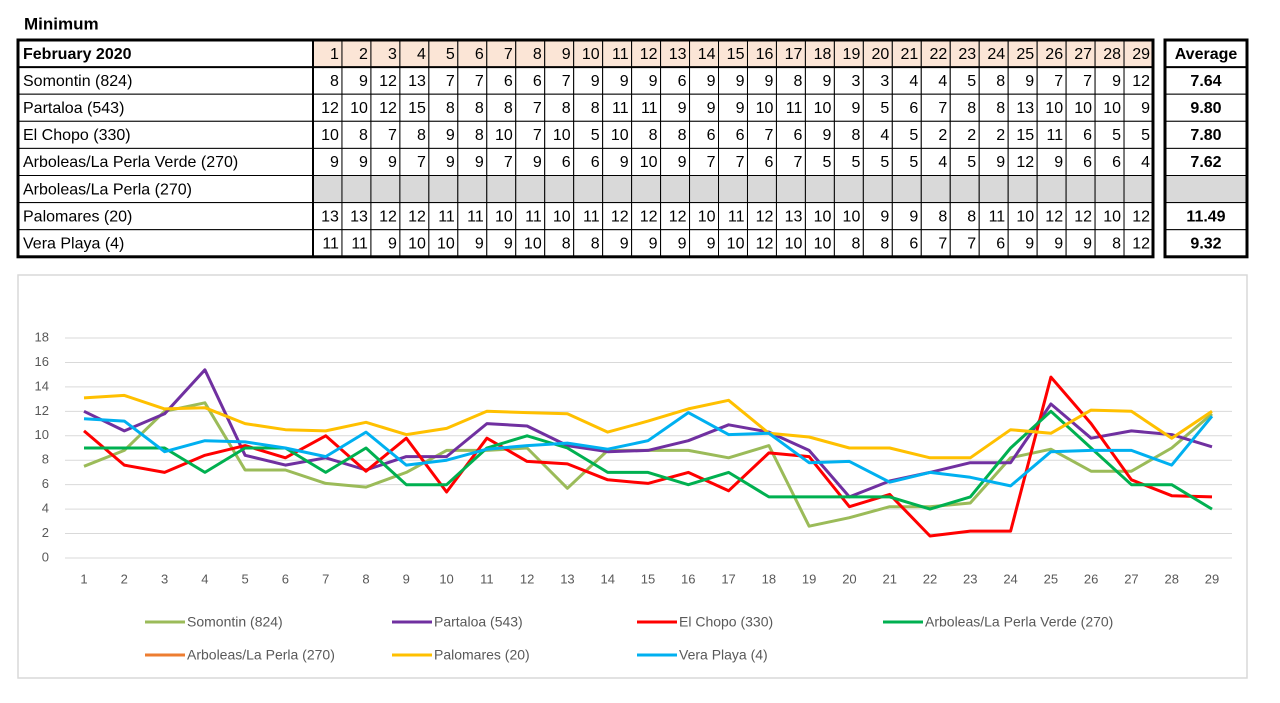  Describe the element at coordinates (508, 54) in the screenshot. I see `day-label: 7` at that location.